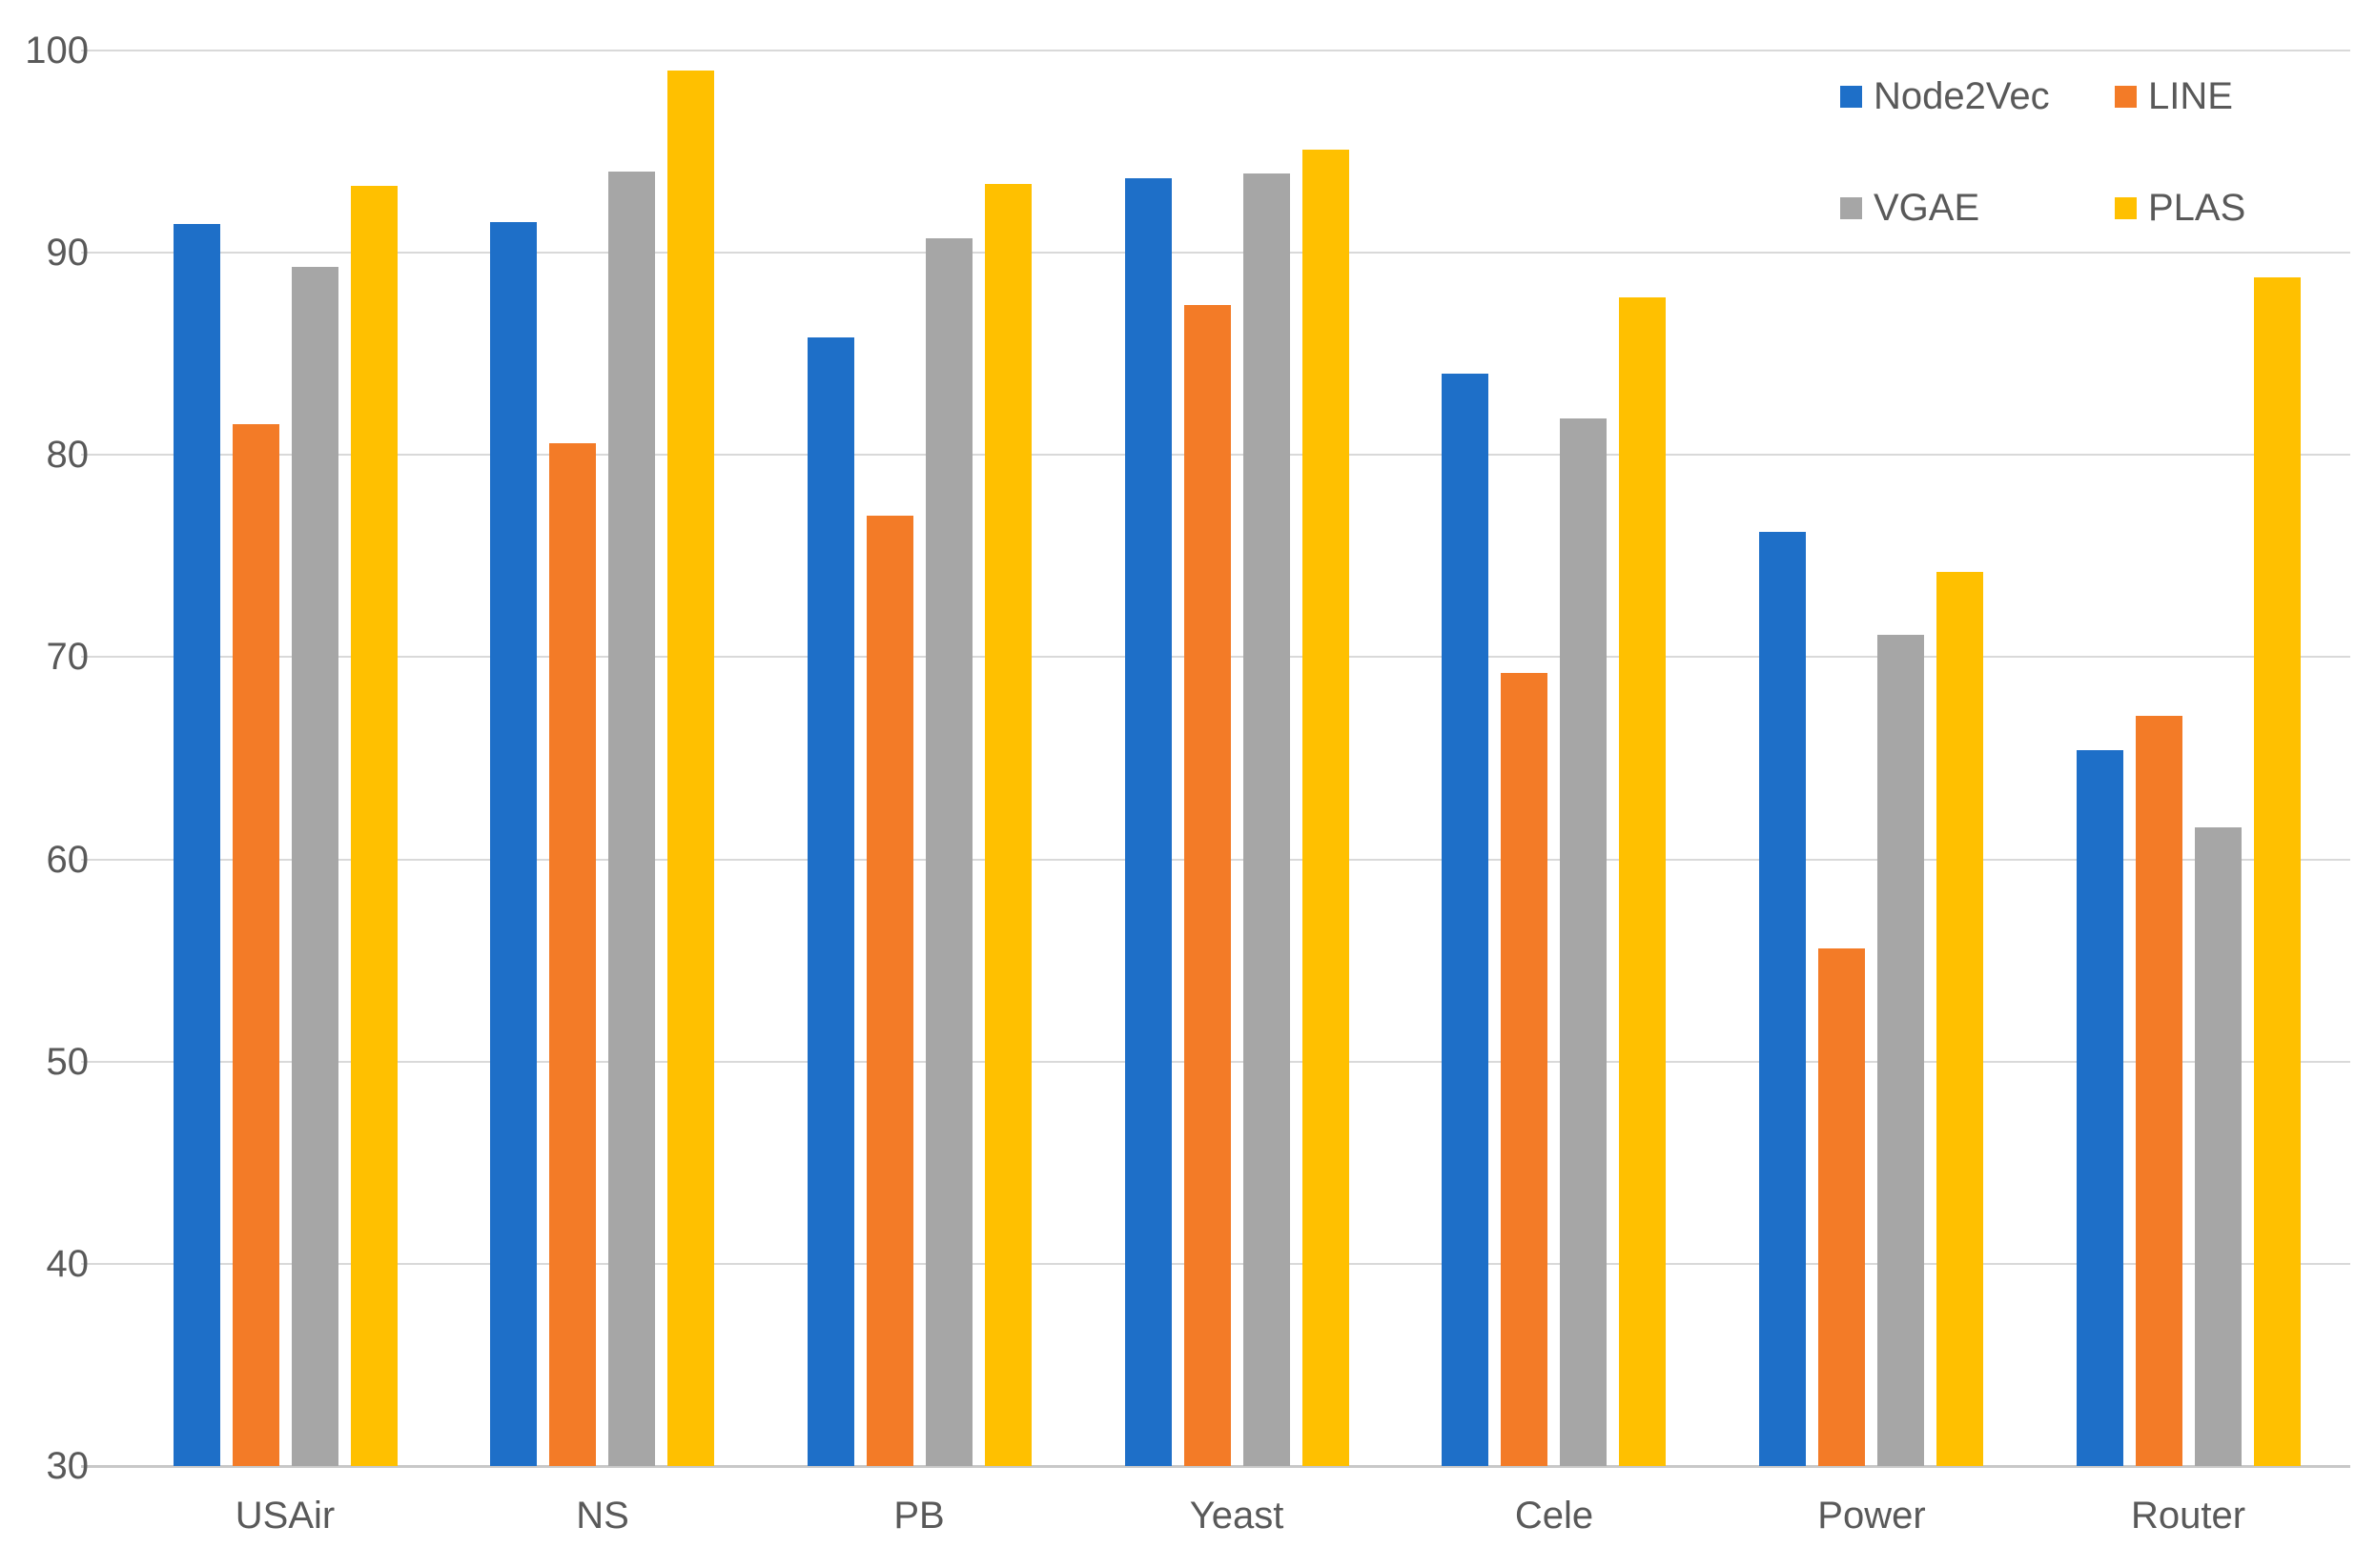  I want to click on y-tick-label-40: 40, so click(68, 1264).